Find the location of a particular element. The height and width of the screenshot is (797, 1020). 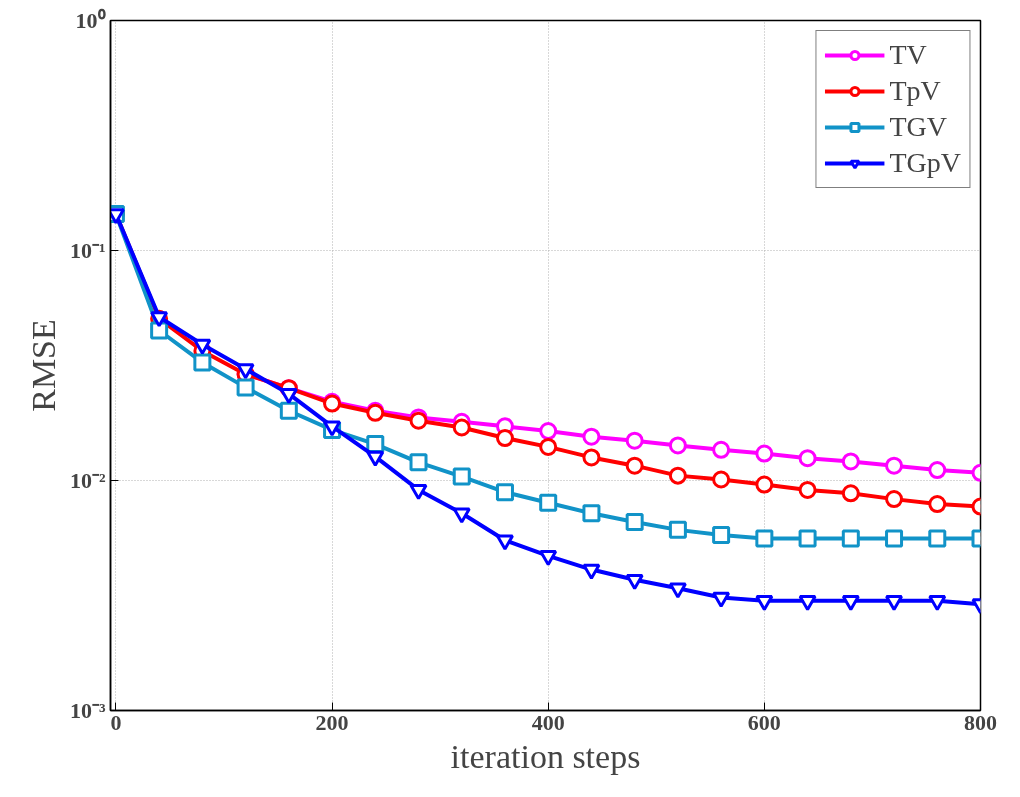

legend-label: TGV is located at coordinates (918, 127).